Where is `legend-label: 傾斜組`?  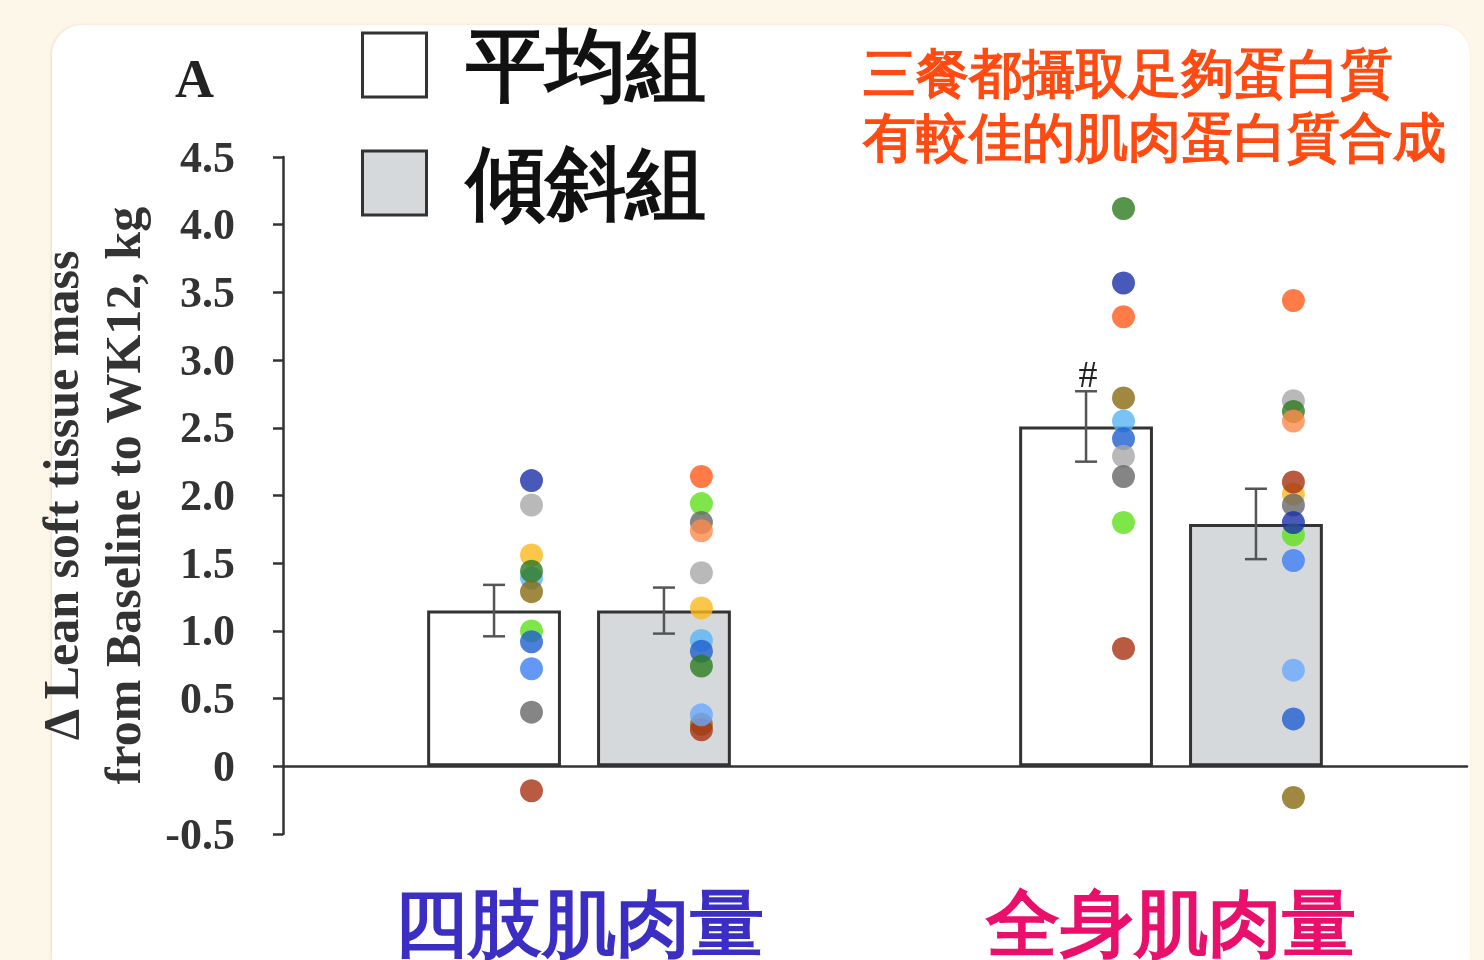
legend-label: 傾斜組 is located at coordinates (584, 183).